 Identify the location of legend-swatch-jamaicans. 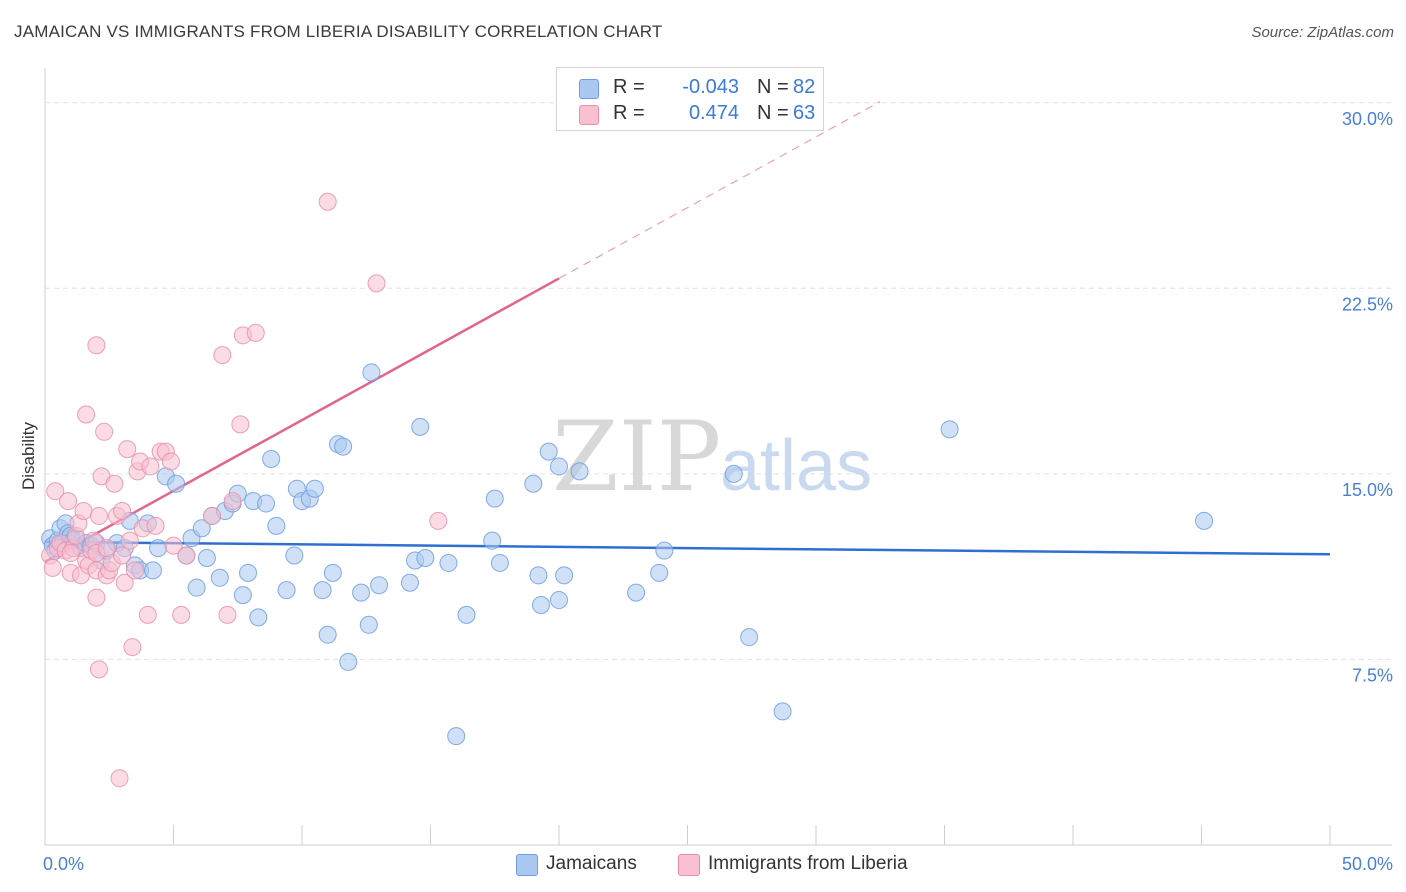
(589, 89).